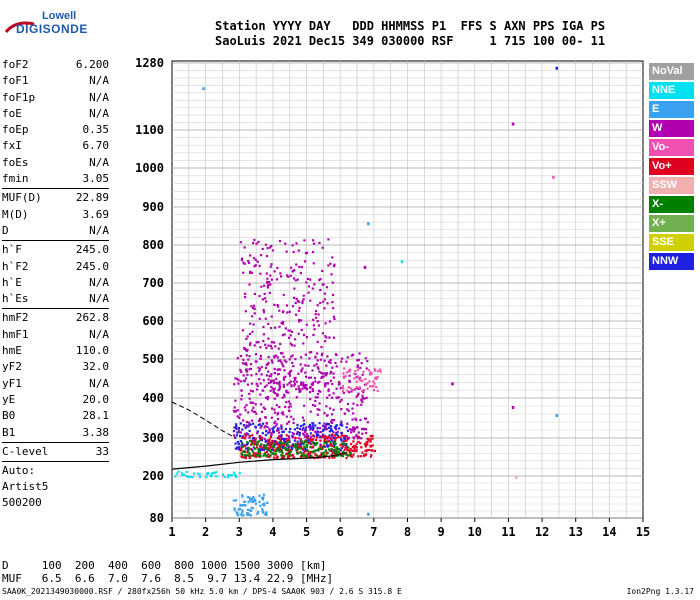 The height and width of the screenshot is (600, 700). Describe the element at coordinates (15, 130) in the screenshot. I see `param-name: foEp` at that location.